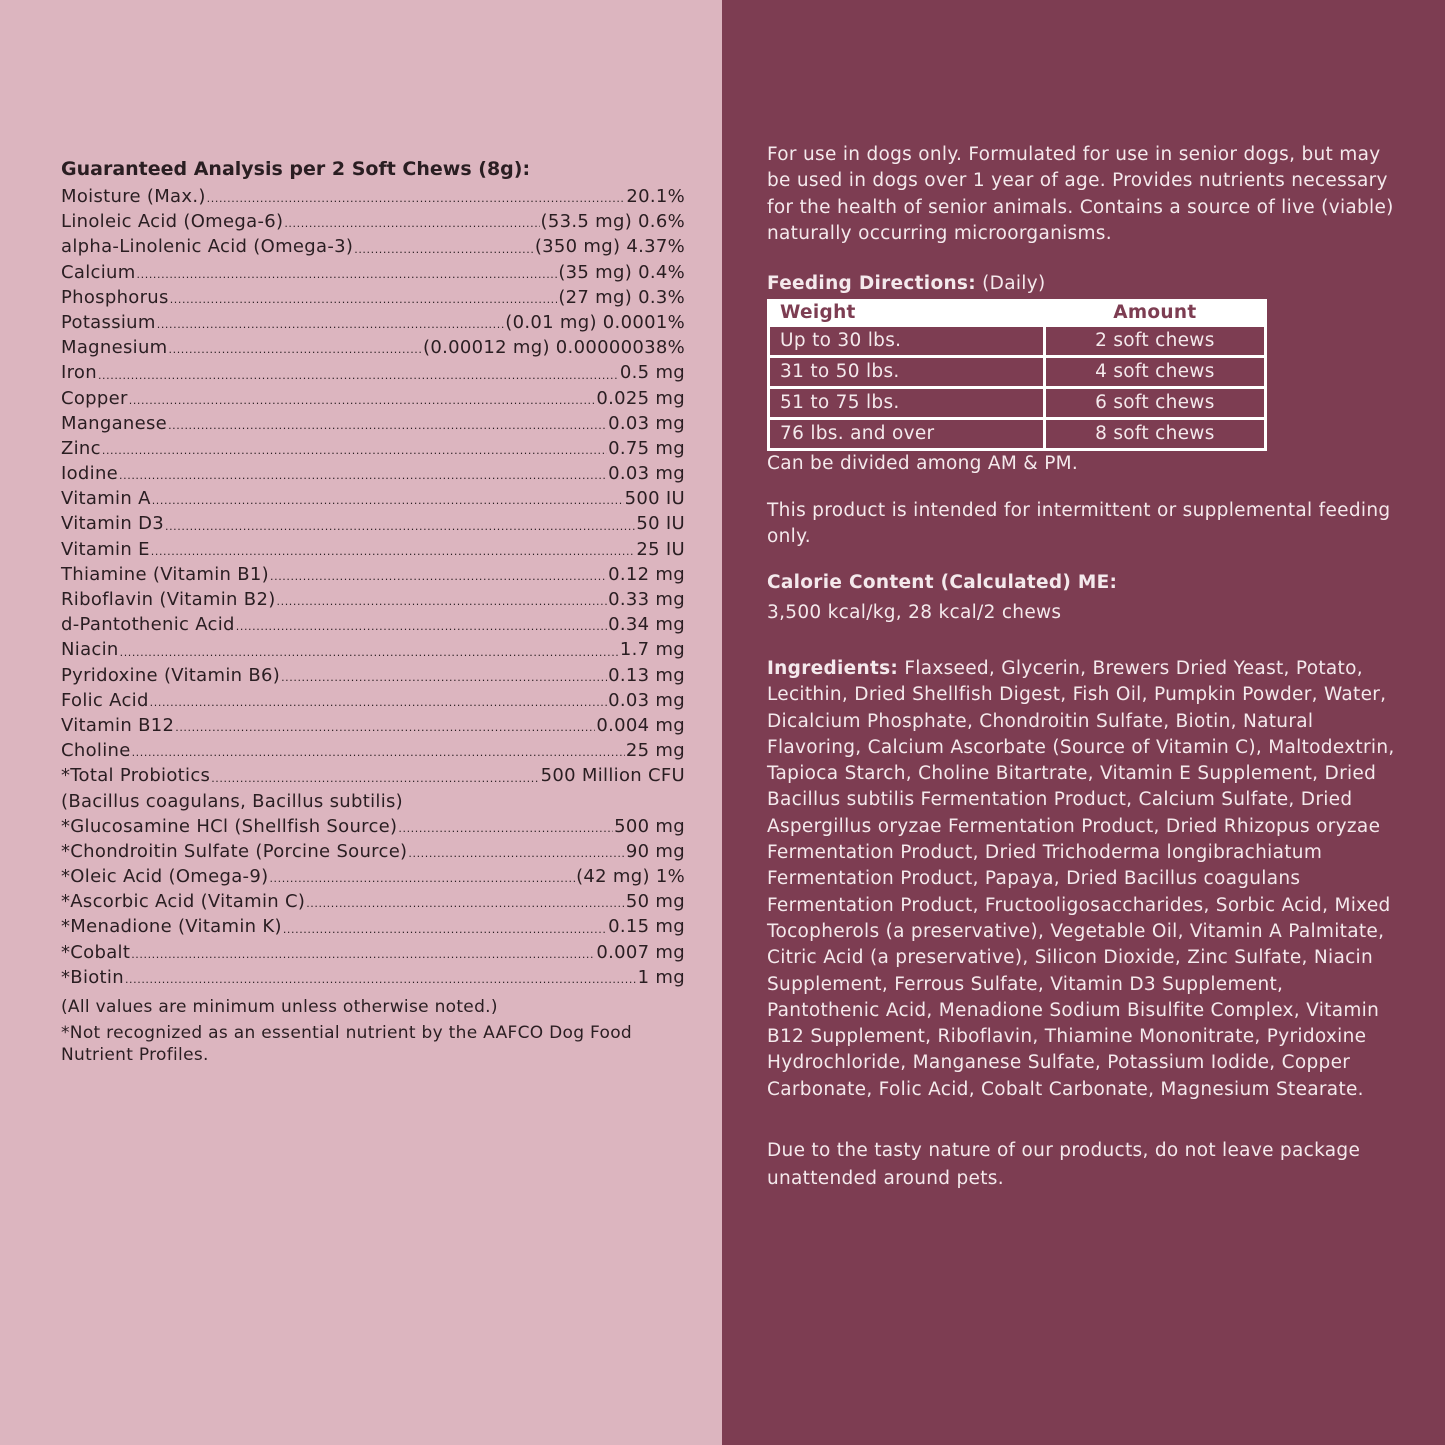  Describe the element at coordinates (942, 583) in the screenshot. I see `calorie-label-text: Calorie Content (Calculated) ME:` at that location.